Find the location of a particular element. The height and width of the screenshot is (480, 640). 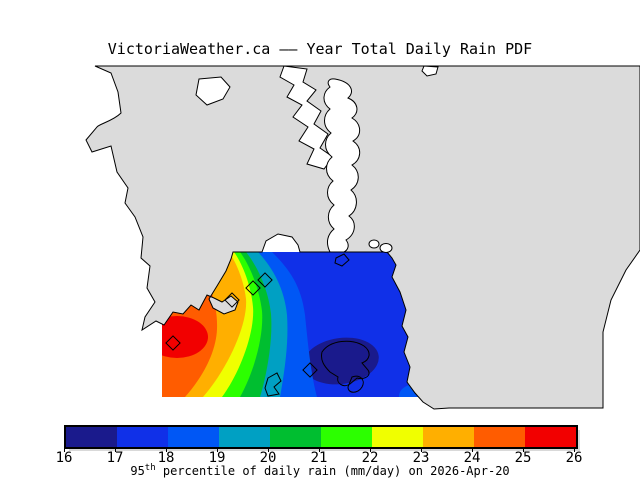

caption-percentile: 95 is located at coordinates (137, 471).